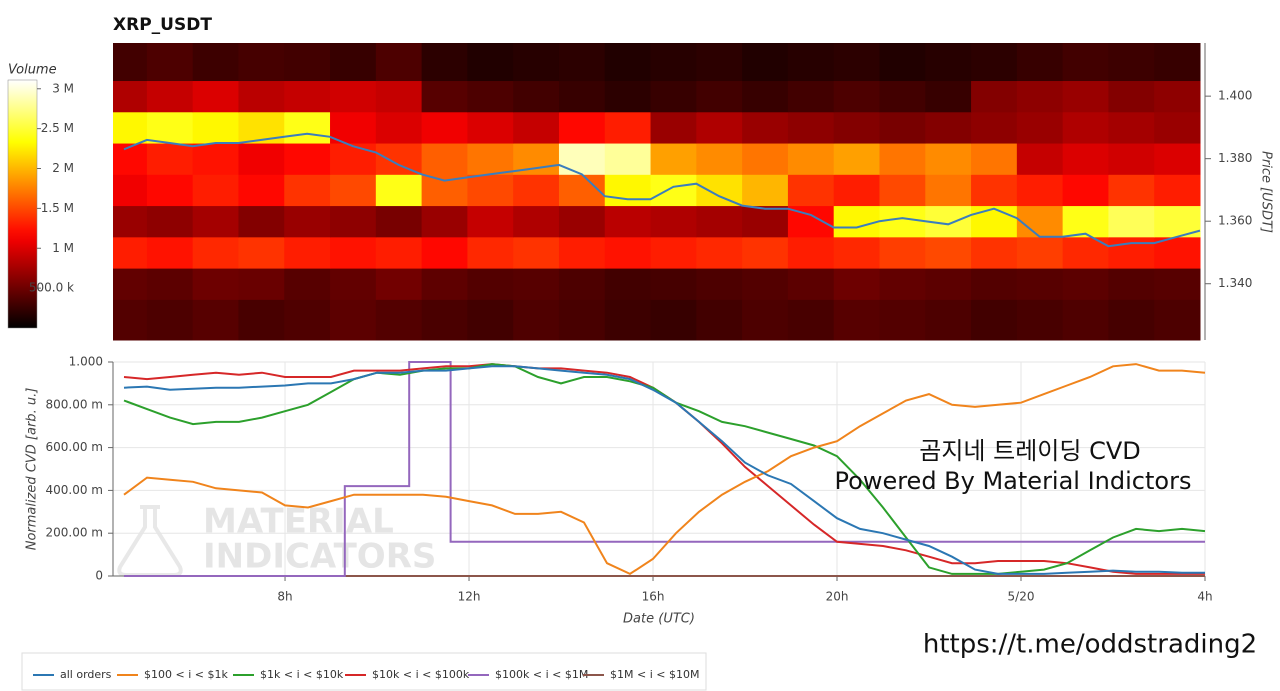 The width and height of the screenshot is (1280, 691). What do you see at coordinates (1029, 451) in the screenshot?
I see `annotation: 곰지네 트레이딩 CVD` at bounding box center [1029, 451].